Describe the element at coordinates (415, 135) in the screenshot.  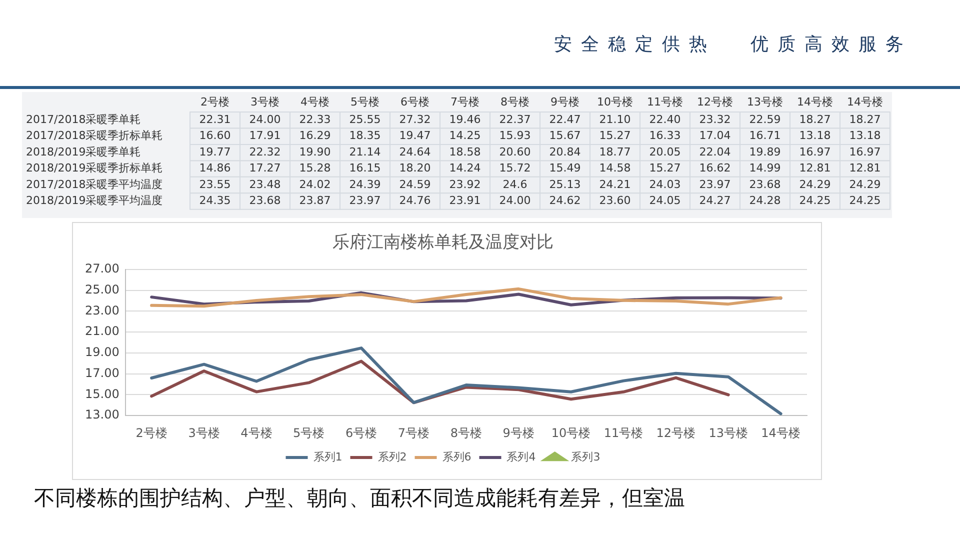
I see `data-label: 19.47` at that location.